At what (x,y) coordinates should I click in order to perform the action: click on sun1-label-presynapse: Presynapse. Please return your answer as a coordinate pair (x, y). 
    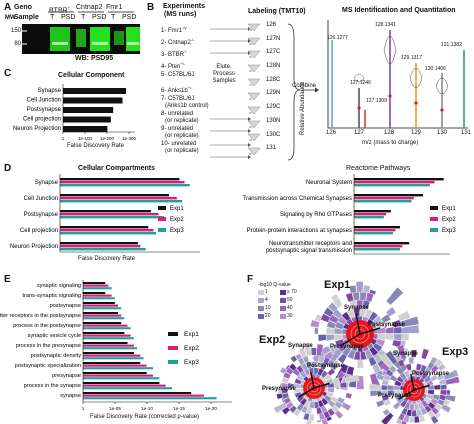
    Looking at the image, I should click on (347, 347).